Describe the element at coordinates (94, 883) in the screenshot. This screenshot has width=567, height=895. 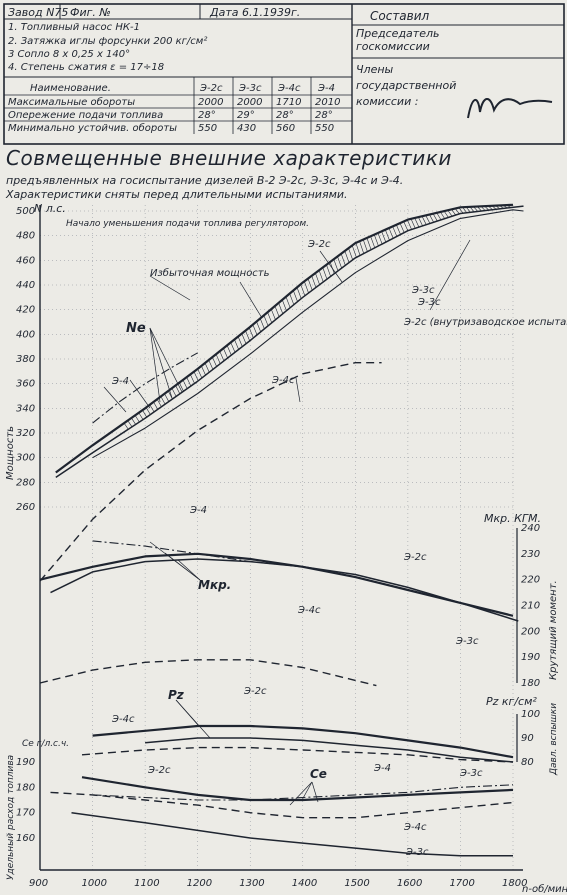
I see `x-tick-label: 1000` at that location.